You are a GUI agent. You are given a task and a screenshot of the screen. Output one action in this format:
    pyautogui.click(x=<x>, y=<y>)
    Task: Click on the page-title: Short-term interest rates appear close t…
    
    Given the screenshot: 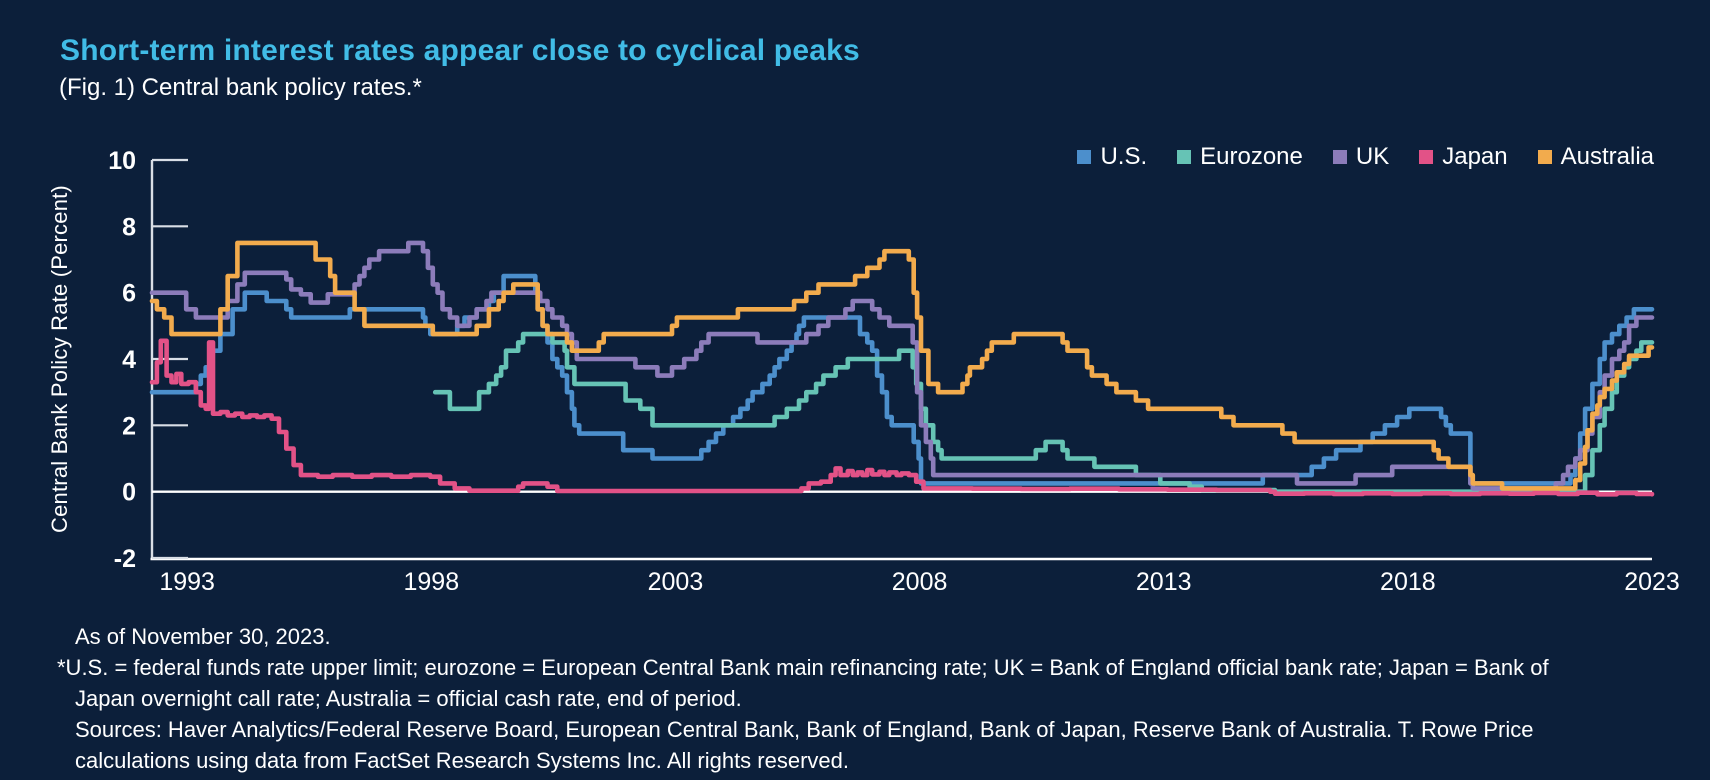 What is the action you would take?
    pyautogui.click(x=460, y=50)
    